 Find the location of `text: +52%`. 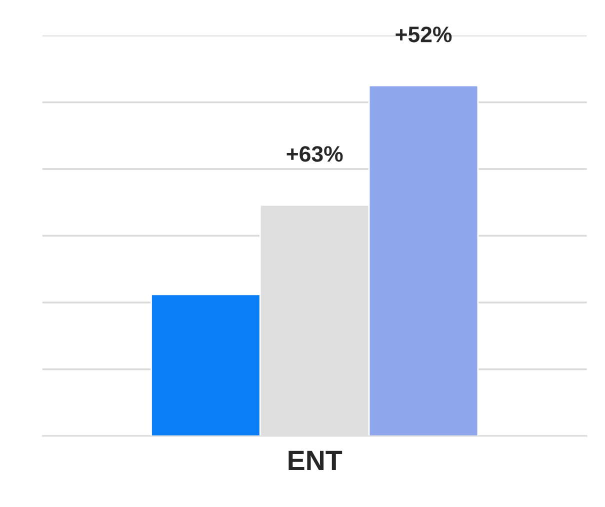

text: +52% is located at coordinates (424, 34).